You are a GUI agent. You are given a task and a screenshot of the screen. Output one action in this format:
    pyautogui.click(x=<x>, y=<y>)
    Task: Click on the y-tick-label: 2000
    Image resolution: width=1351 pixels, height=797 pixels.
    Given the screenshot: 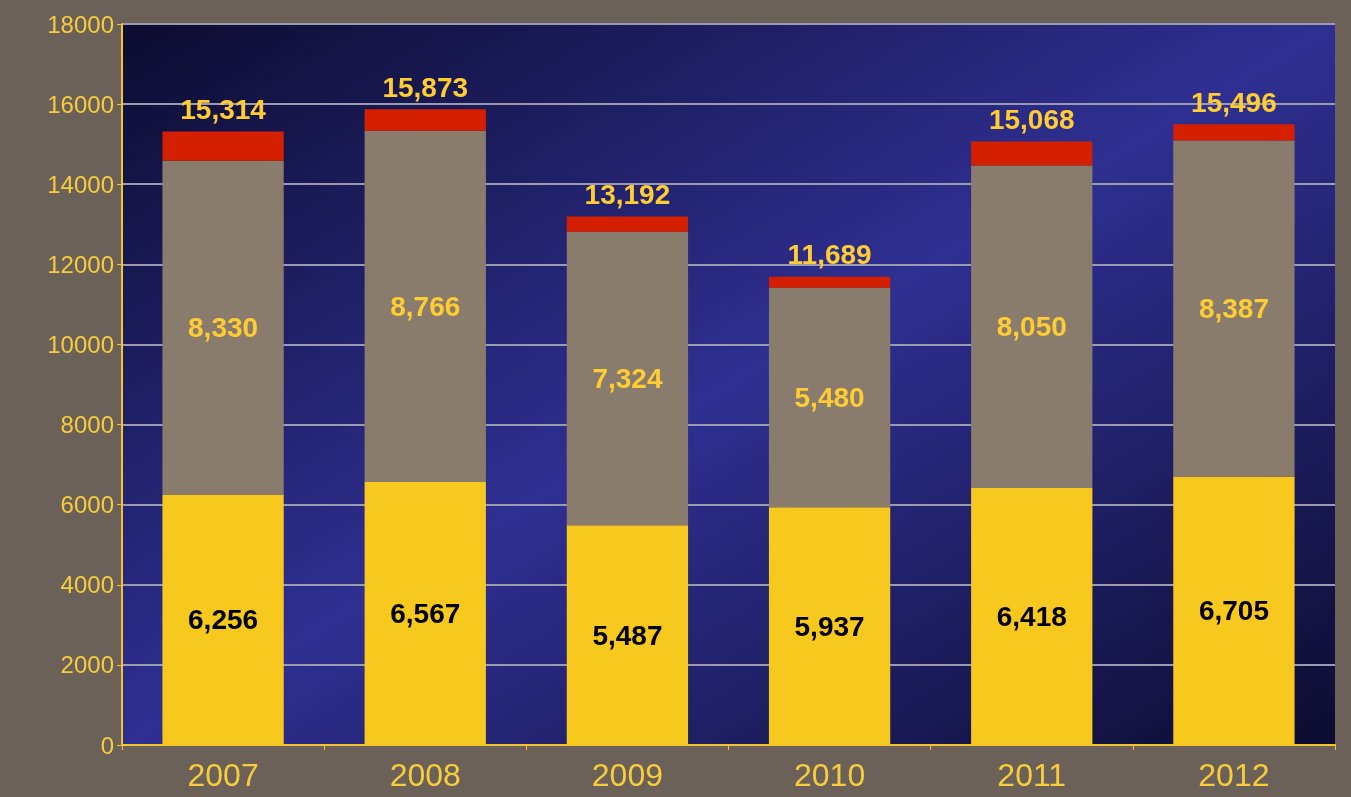 What is the action you would take?
    pyautogui.click(x=87, y=665)
    